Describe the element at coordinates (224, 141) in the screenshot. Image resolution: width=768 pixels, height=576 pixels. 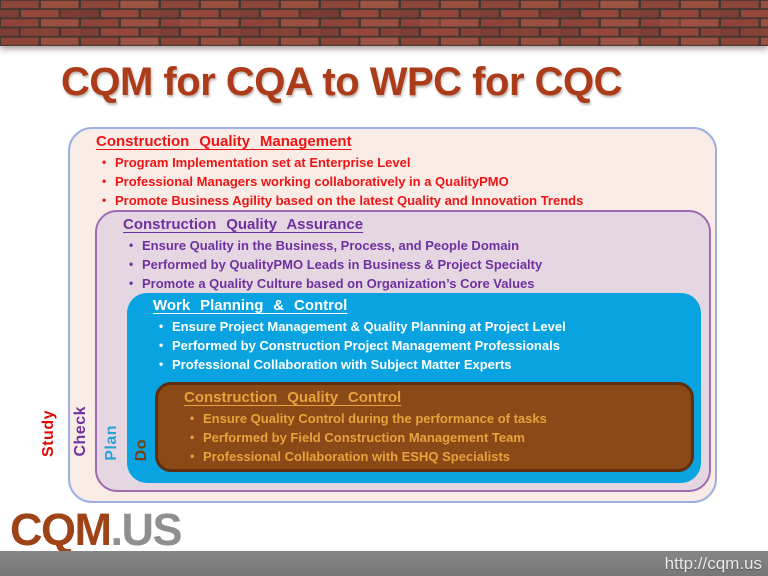
I see `cqm-title: Construction Quality Management` at that location.